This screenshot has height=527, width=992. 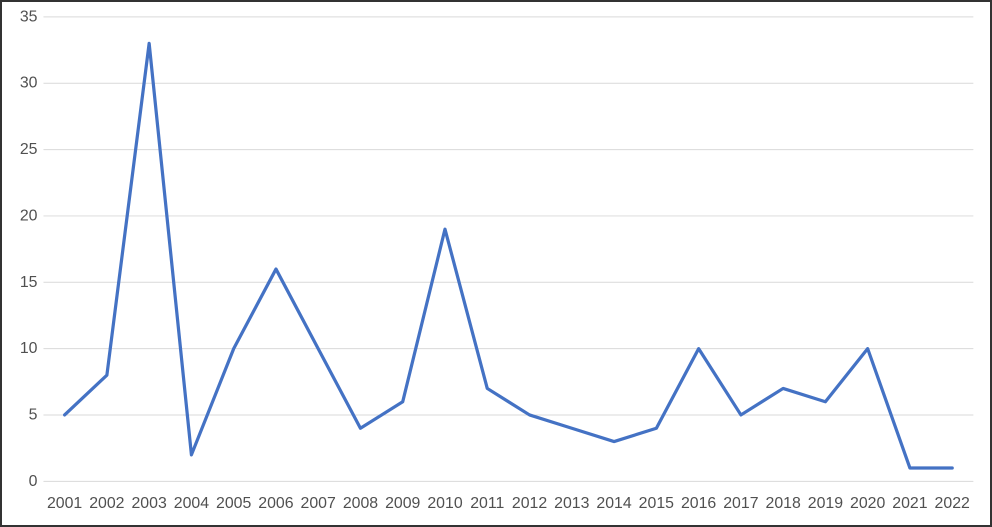 I want to click on y-axis-tick-label: 35, so click(x=29, y=16).